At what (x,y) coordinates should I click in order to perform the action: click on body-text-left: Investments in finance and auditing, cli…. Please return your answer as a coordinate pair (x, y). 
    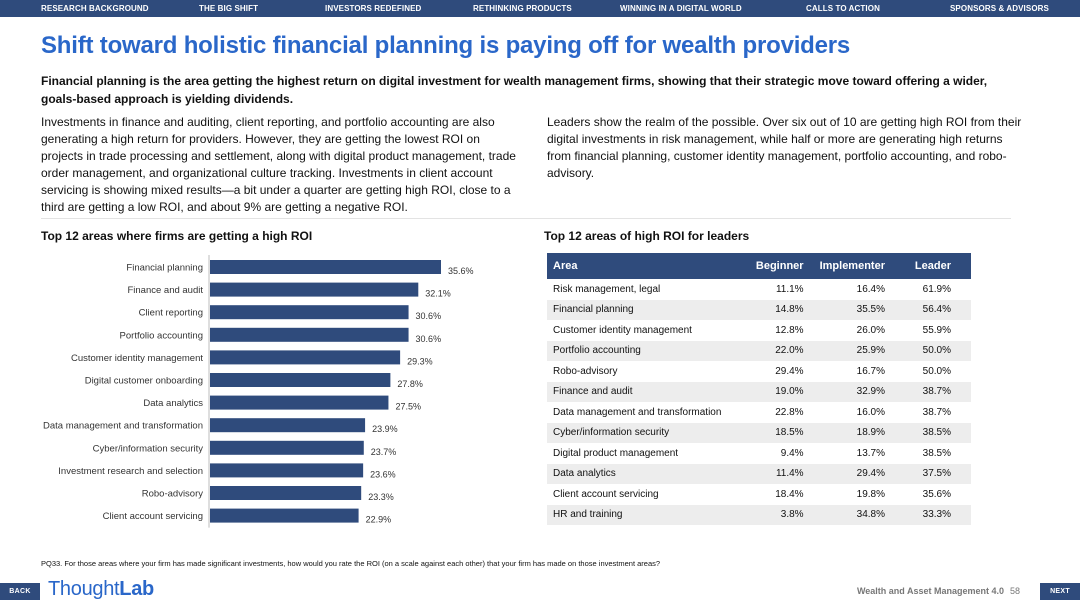
    Looking at the image, I should click on (278, 164).